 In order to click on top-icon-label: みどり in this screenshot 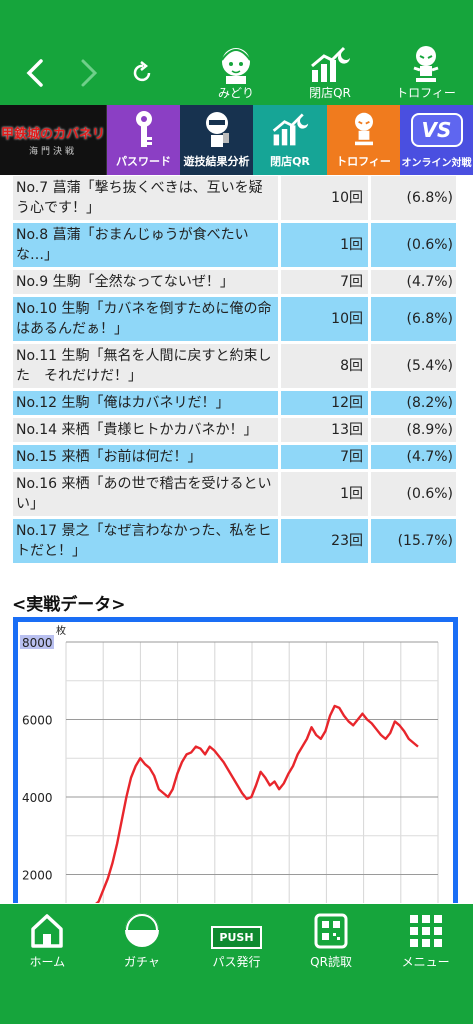, I will do `click(235, 93)`.